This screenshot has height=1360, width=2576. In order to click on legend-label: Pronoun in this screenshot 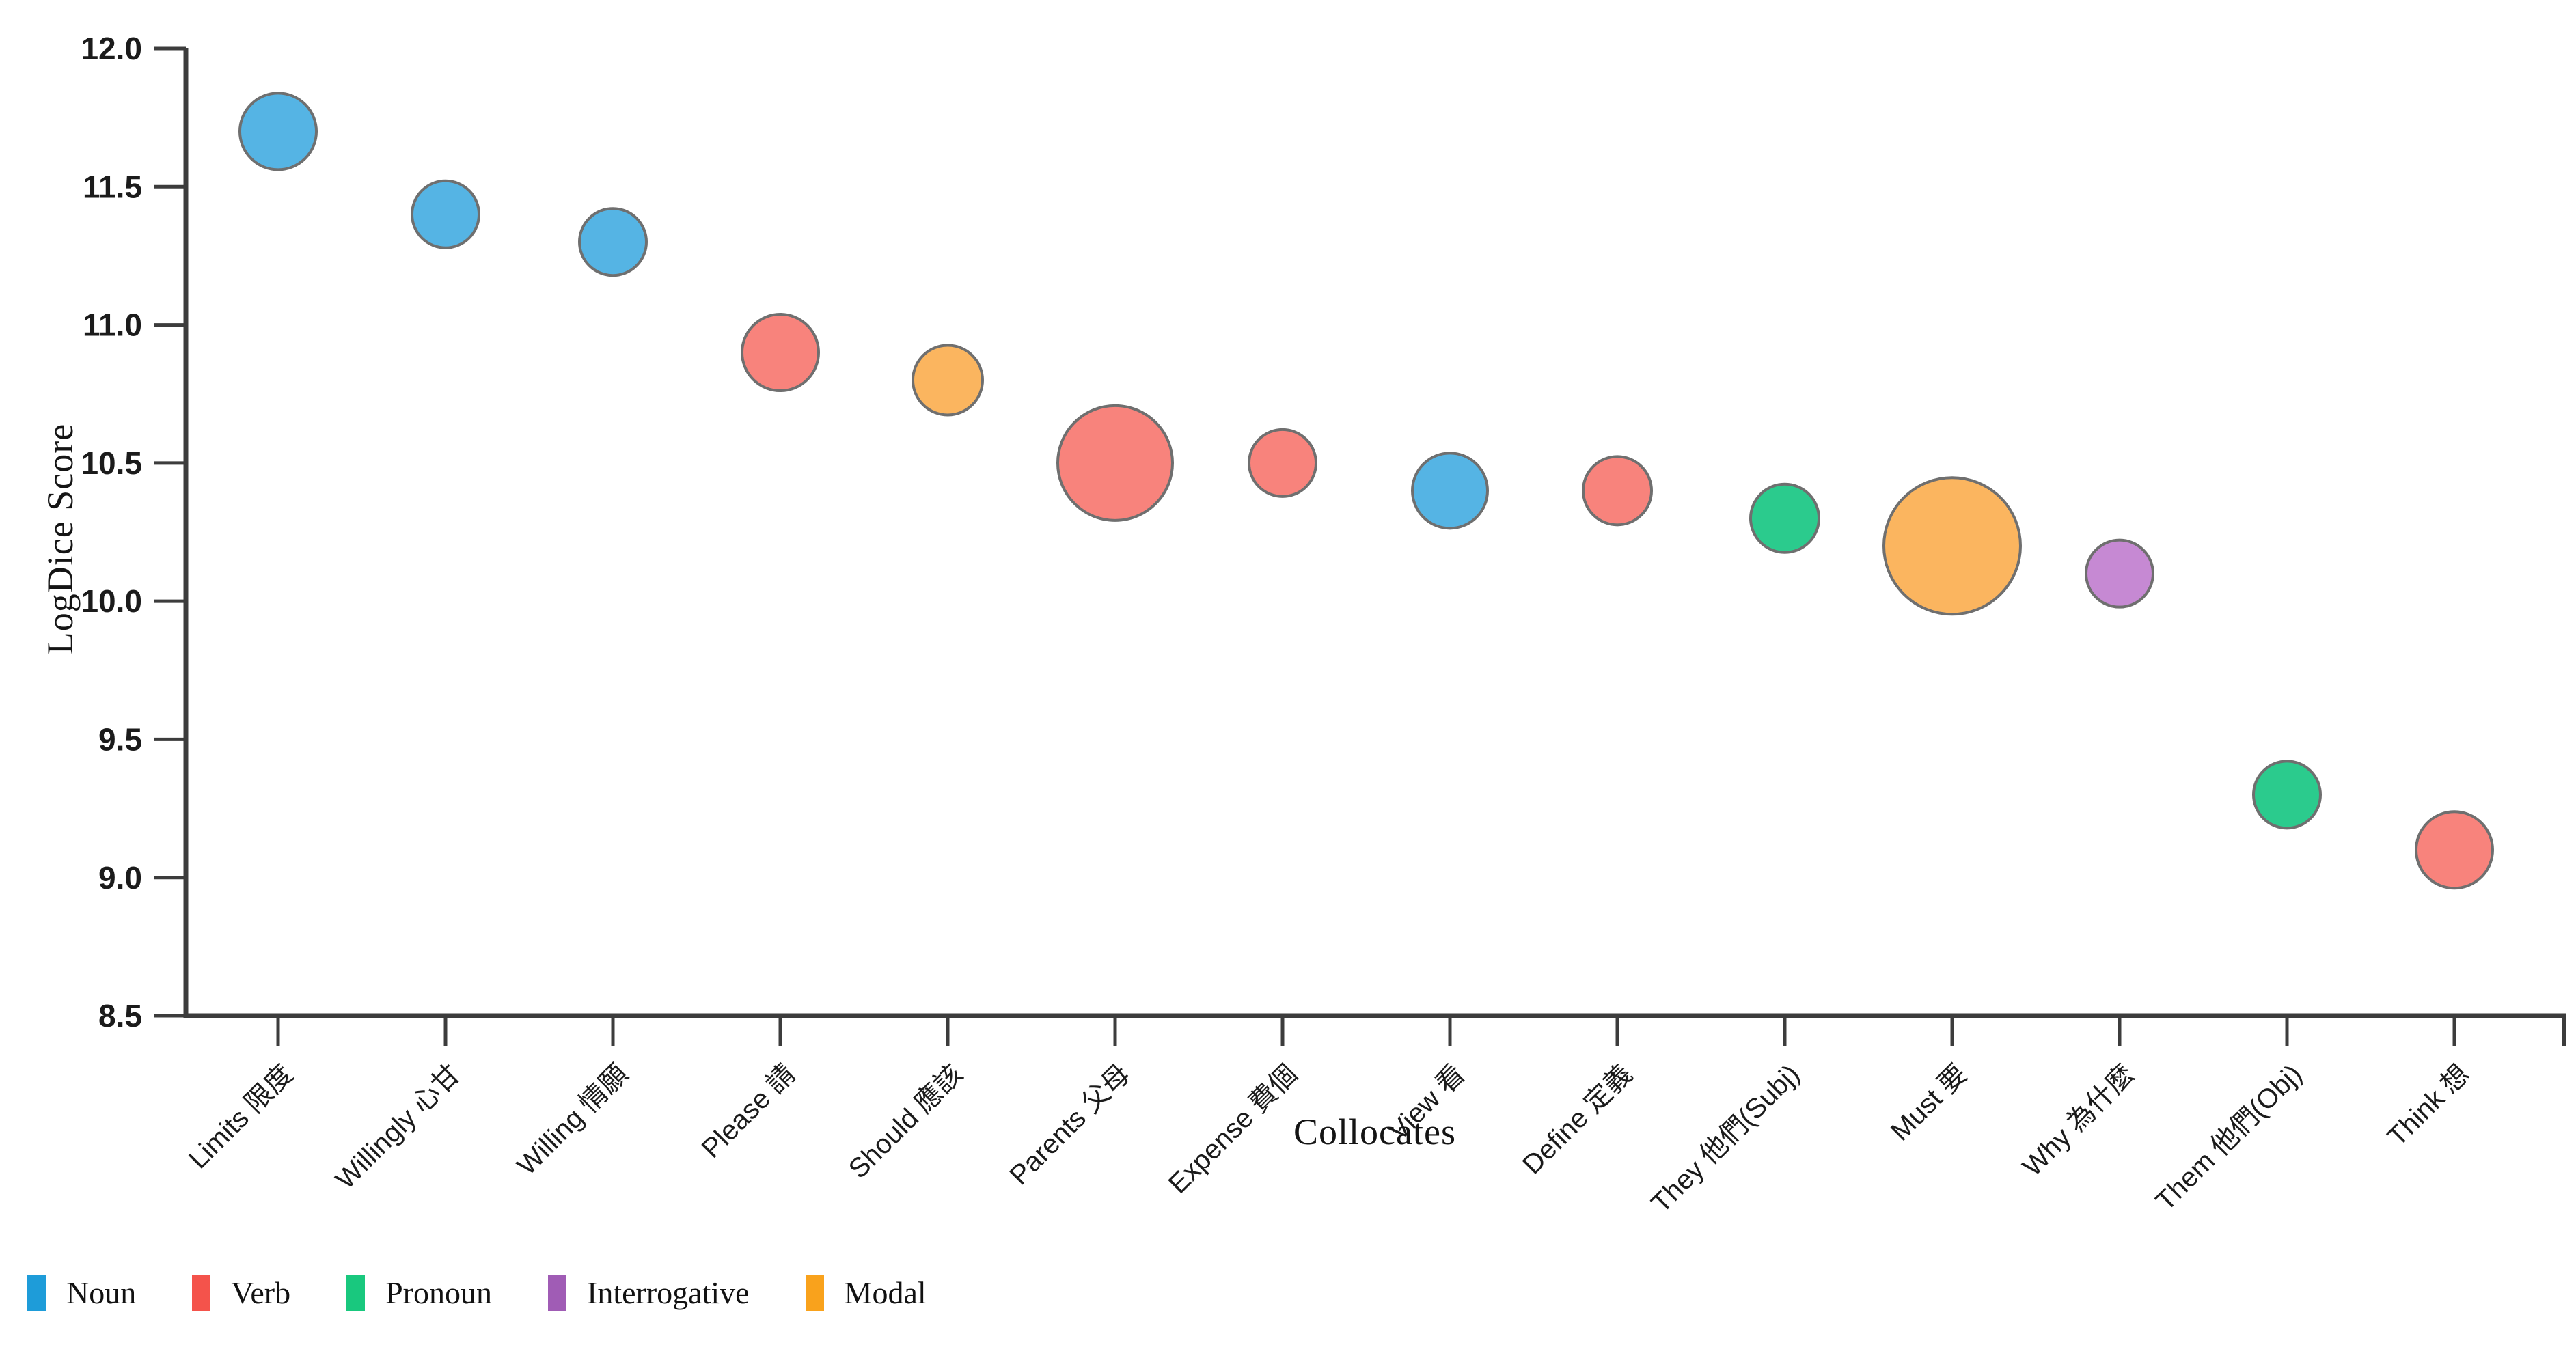, I will do `click(438, 1292)`.